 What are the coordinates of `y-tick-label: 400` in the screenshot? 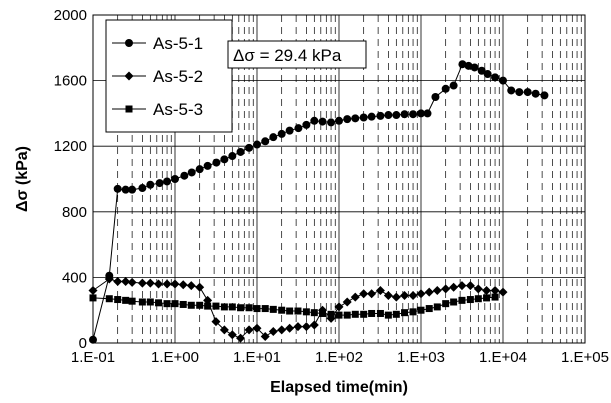 It's located at (74, 277).